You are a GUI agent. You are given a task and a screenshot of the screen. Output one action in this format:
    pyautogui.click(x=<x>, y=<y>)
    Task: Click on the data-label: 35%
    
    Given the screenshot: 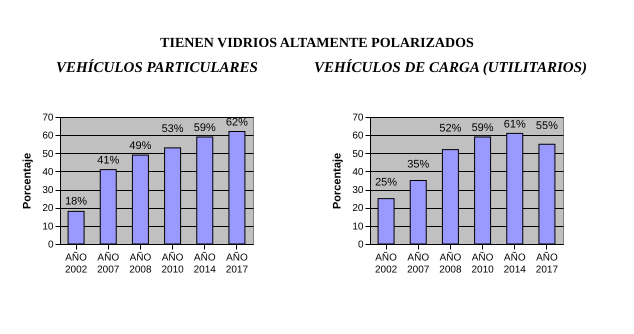 What is the action you would take?
    pyautogui.click(x=418, y=164)
    